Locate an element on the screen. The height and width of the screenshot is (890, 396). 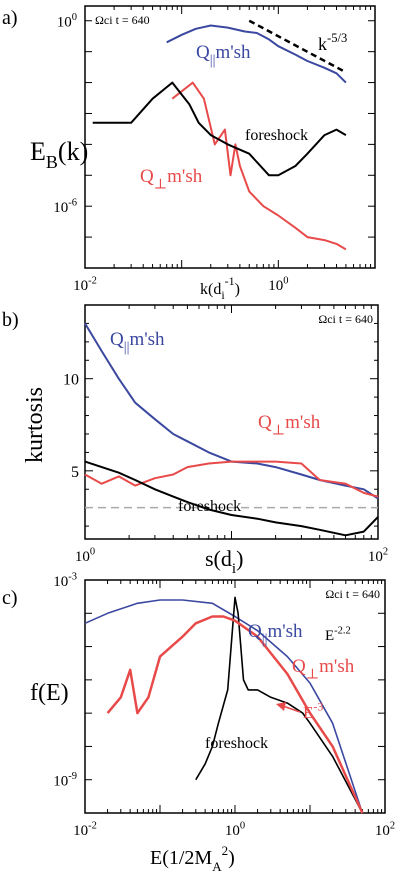
y-tick-label: 10⁻⁹ is located at coordinates (65, 780).